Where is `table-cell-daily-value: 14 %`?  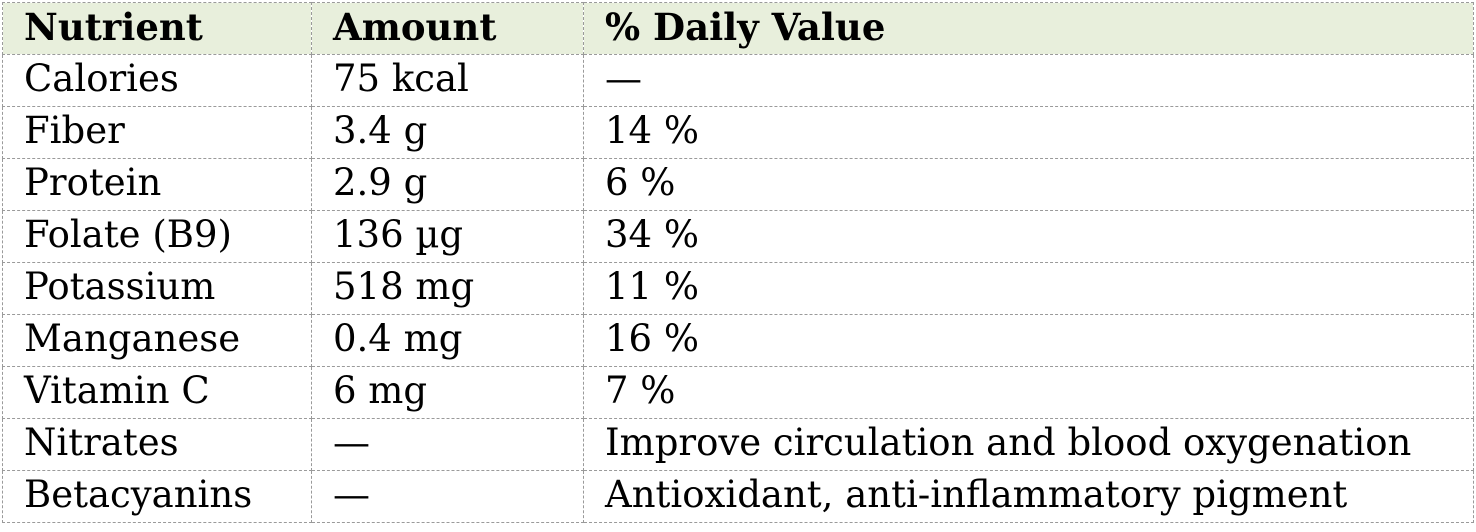
table-cell-daily-value: 14 % is located at coordinates (1028, 132).